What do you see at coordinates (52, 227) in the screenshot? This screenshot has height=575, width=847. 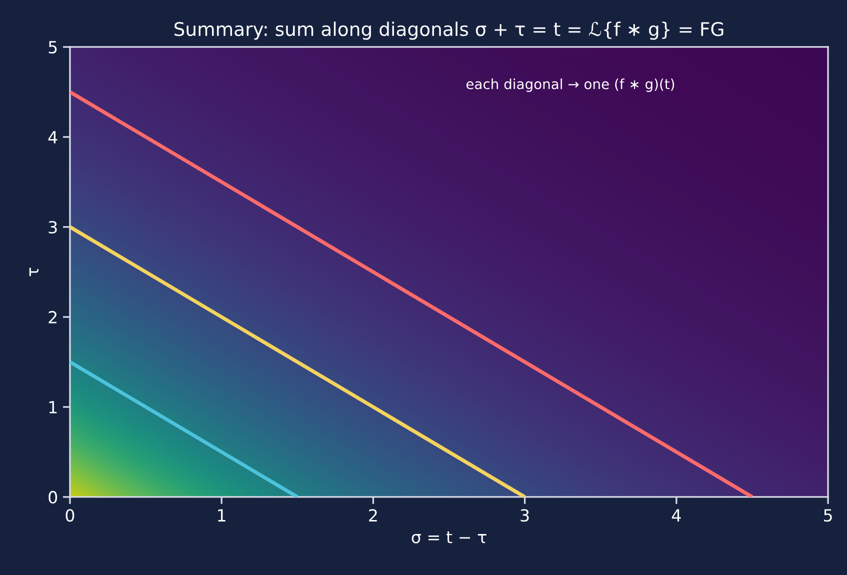 I see `y-tick-label: 3` at bounding box center [52, 227].